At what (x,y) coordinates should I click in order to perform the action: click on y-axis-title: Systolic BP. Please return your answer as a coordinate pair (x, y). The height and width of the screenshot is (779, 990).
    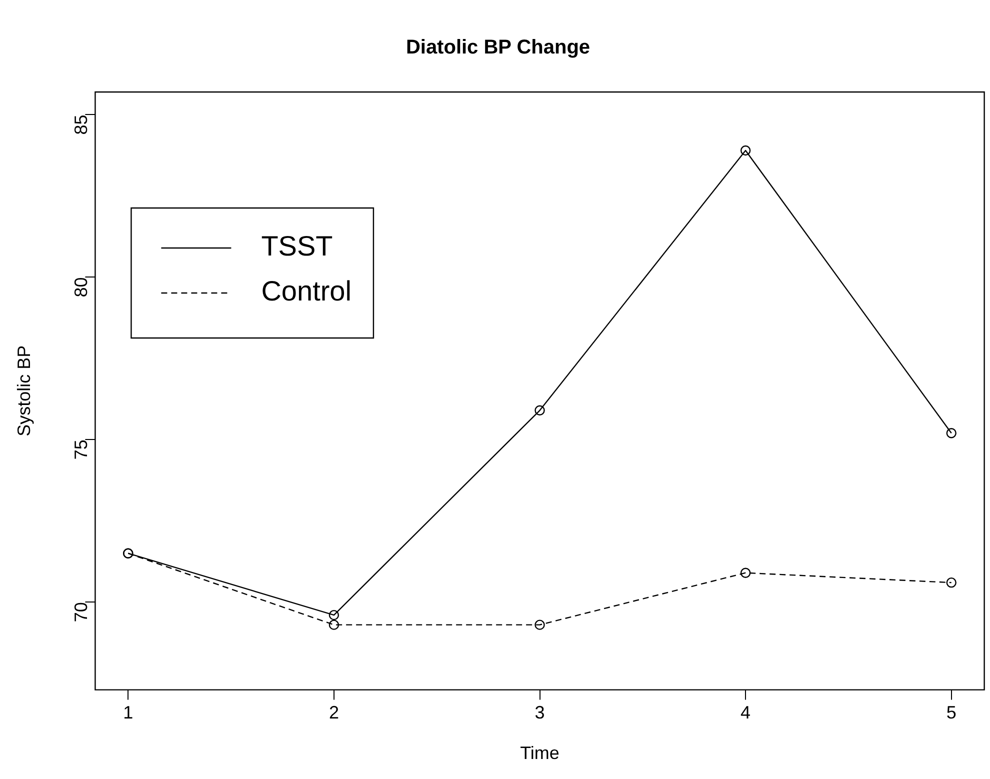
    Looking at the image, I should click on (24, 390).